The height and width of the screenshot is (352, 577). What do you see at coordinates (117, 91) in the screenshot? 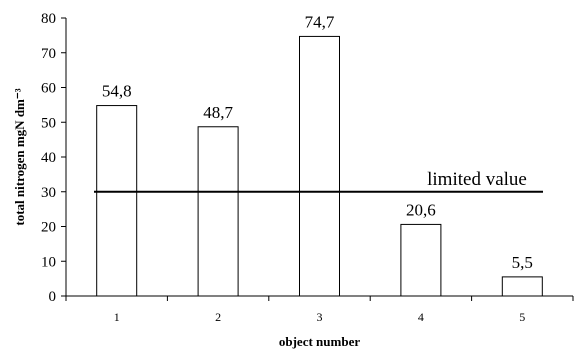
I see `data-label: 54,8` at bounding box center [117, 91].